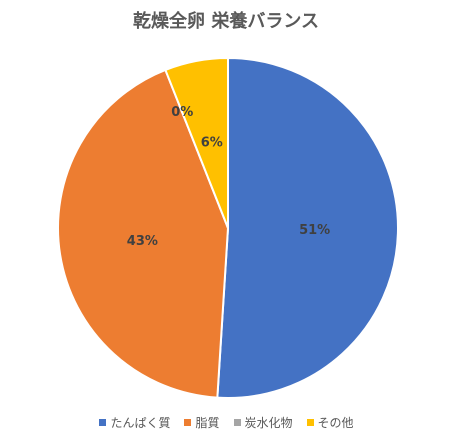 The height and width of the screenshot is (439, 453). I want to click on legend-item: その他, so click(330, 422).